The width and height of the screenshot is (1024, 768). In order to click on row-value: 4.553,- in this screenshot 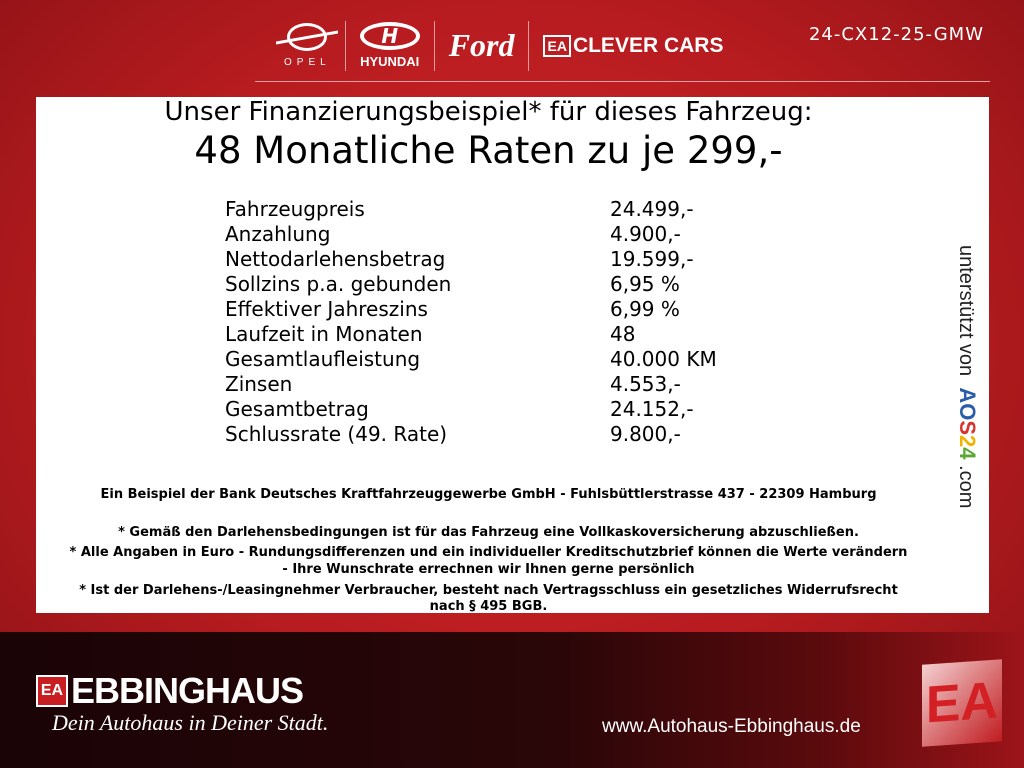, I will do `click(645, 384)`.